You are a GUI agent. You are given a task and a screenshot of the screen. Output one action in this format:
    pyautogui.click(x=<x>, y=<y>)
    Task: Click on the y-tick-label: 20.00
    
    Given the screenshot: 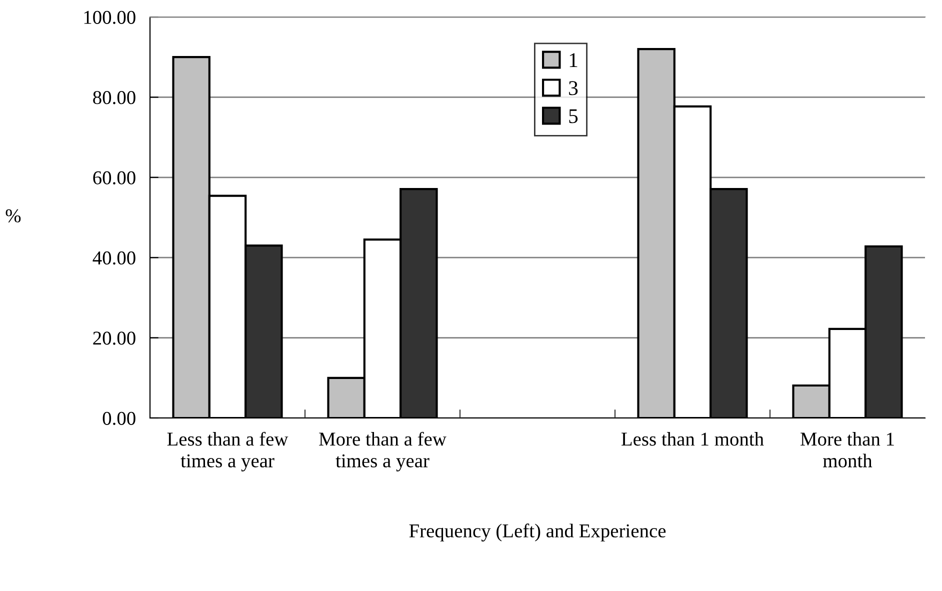 What is the action you would take?
    pyautogui.click(x=114, y=338)
    